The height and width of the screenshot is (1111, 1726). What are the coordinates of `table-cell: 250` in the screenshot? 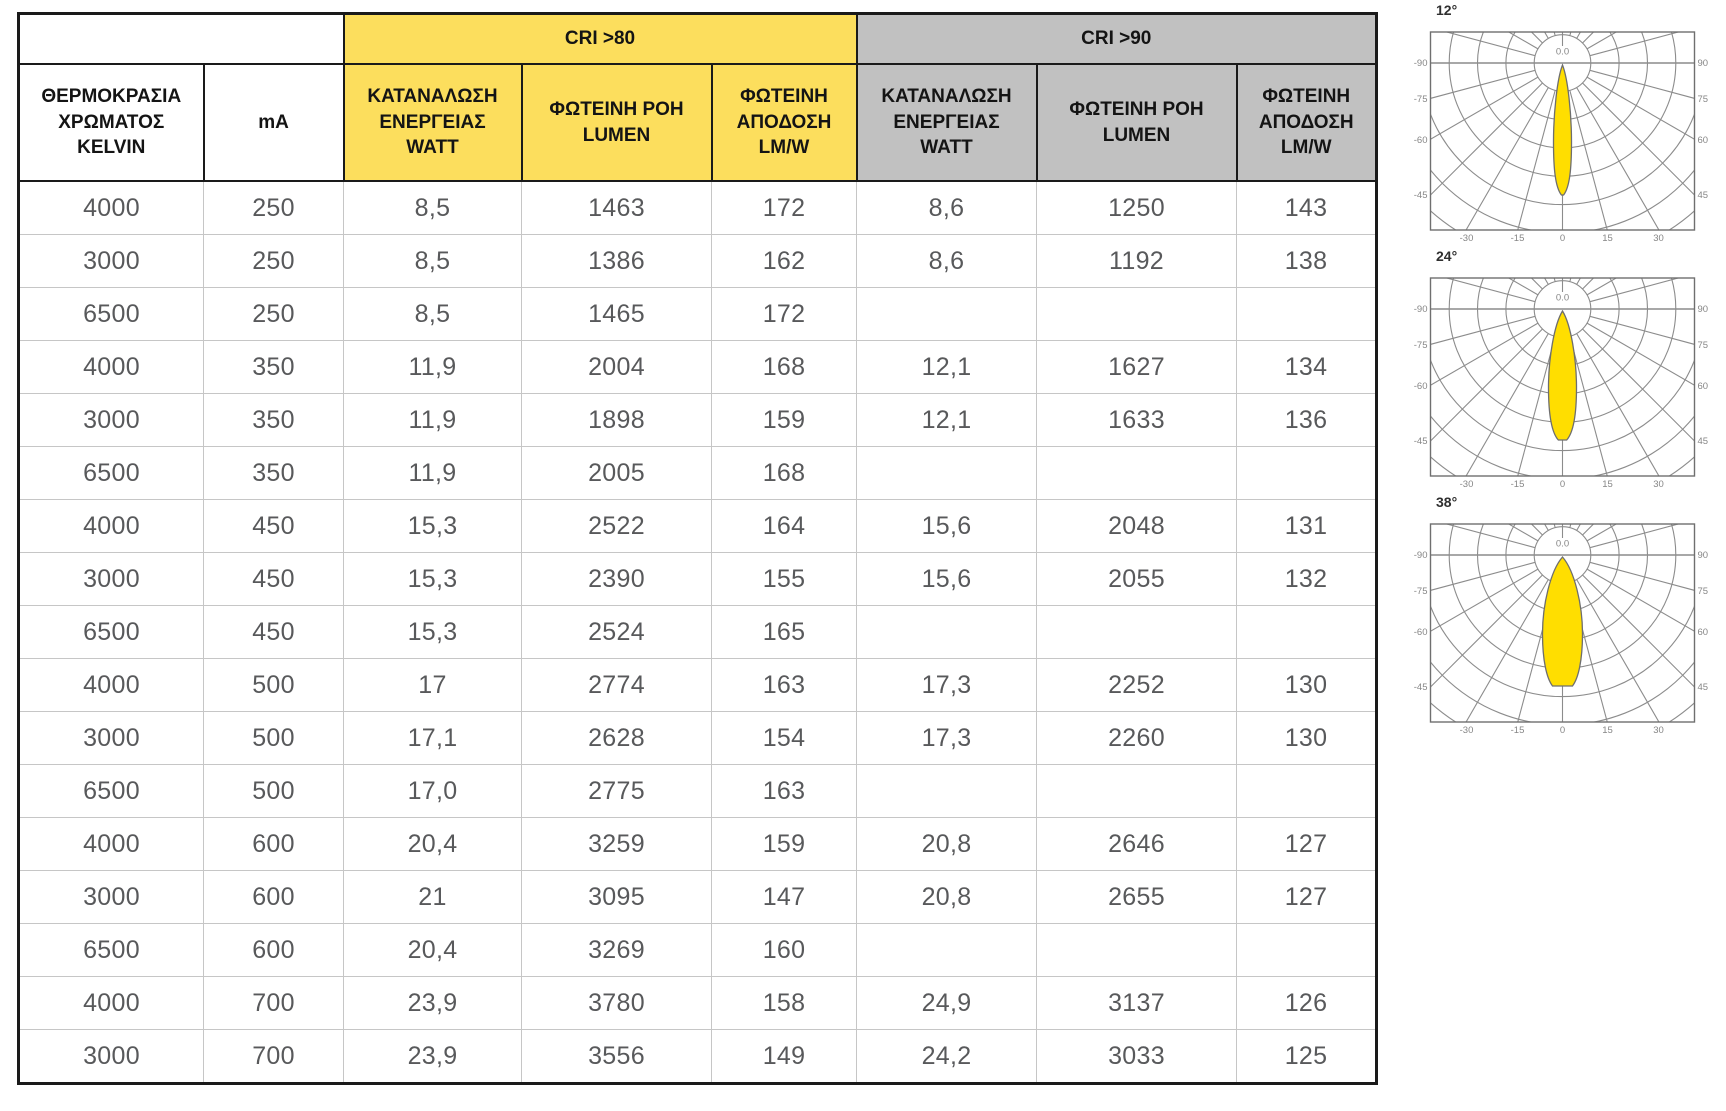 It's located at (273, 314).